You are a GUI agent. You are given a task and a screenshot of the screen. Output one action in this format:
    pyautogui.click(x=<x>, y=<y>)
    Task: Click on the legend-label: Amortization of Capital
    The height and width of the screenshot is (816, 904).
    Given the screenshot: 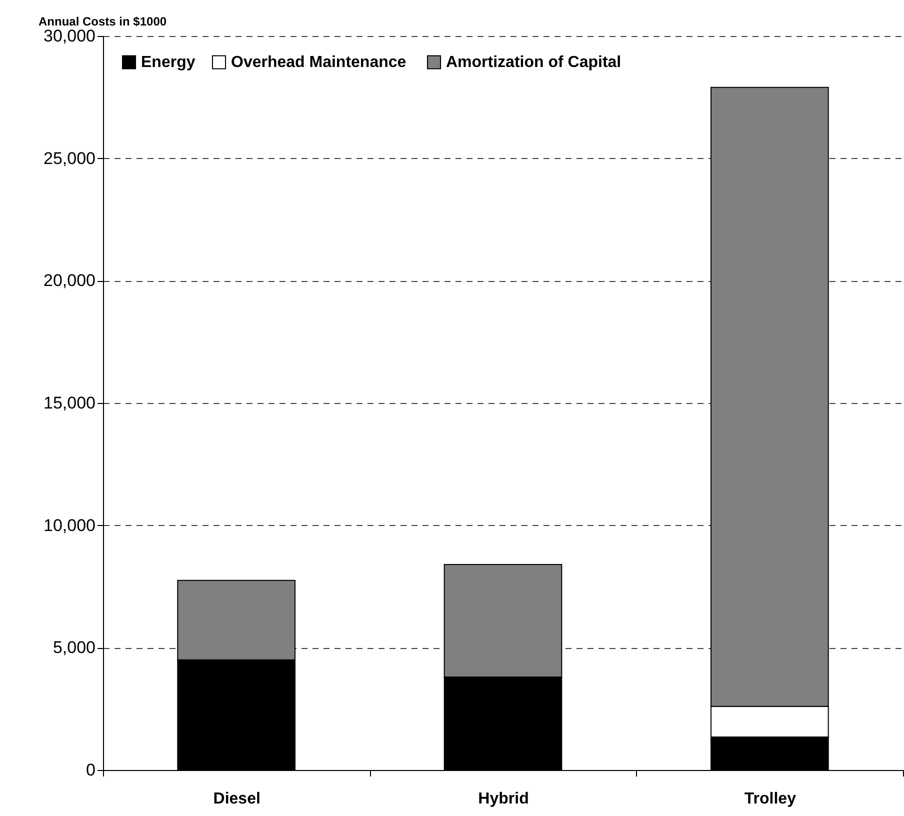 What is the action you would take?
    pyautogui.click(x=534, y=63)
    